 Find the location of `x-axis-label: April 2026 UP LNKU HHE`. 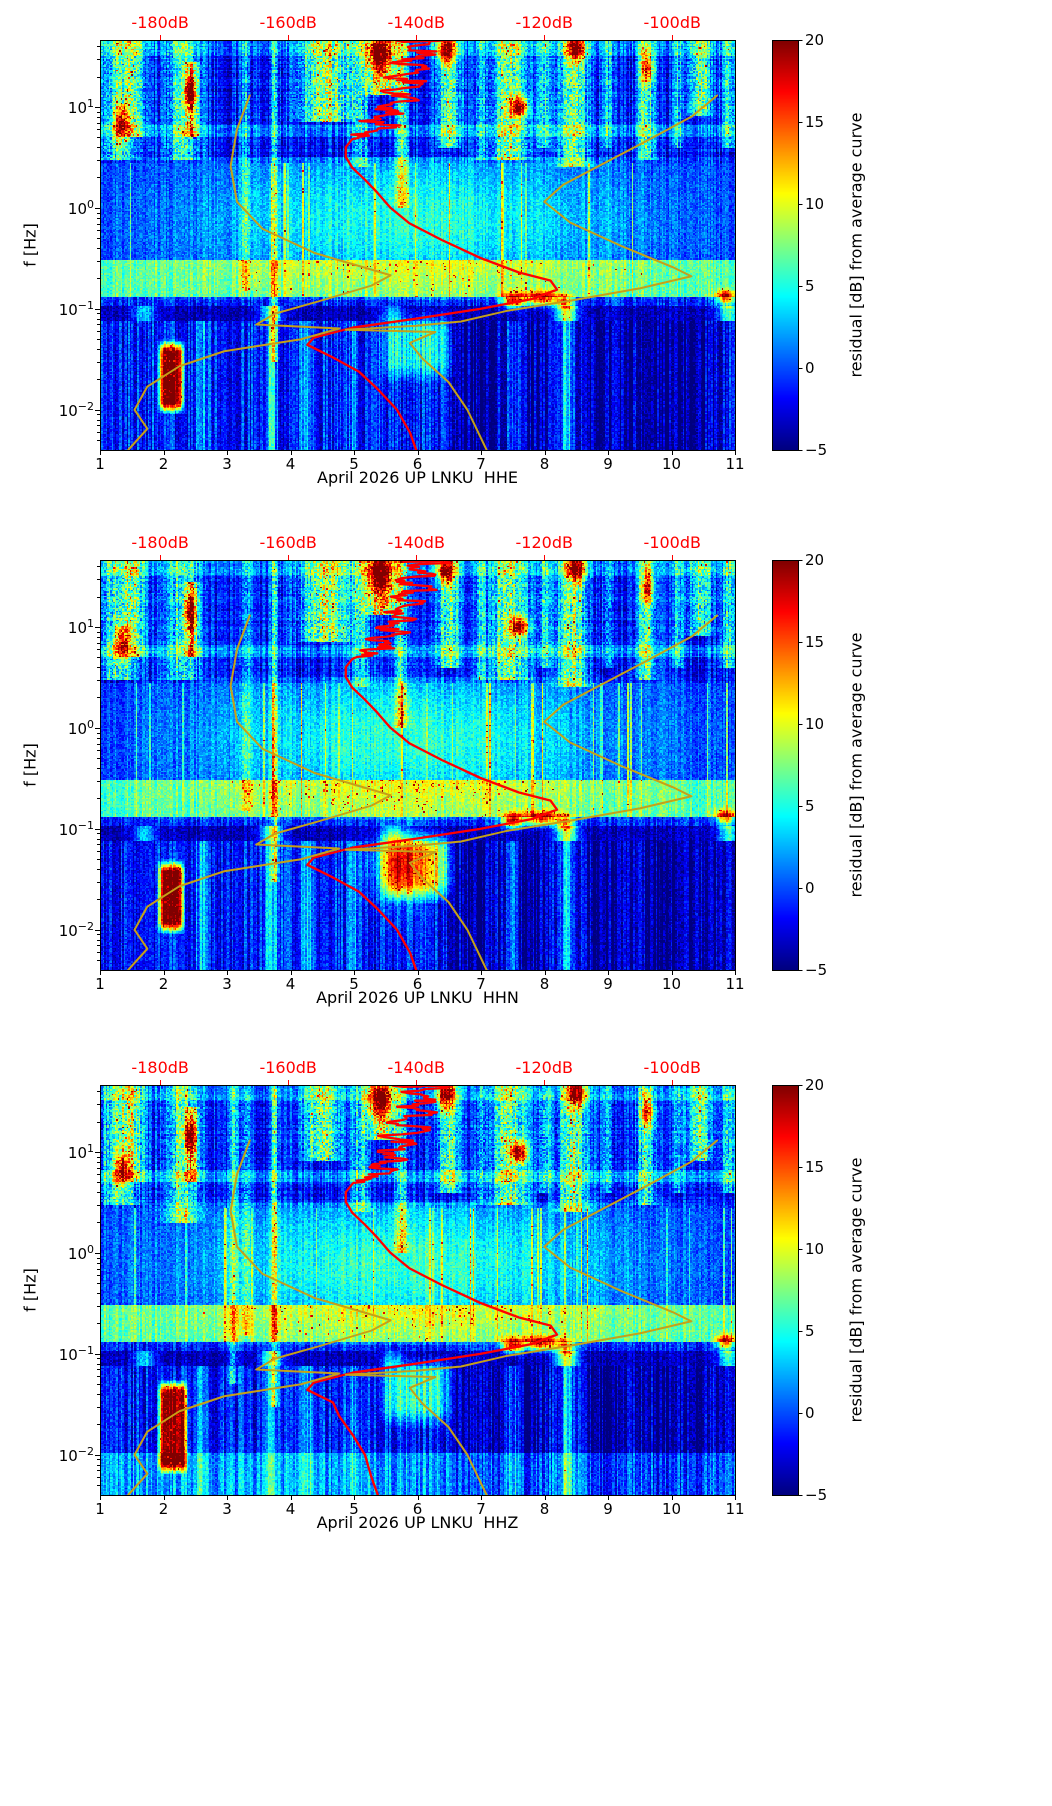

x-axis-label: April 2026 UP LNKU HHE is located at coordinates (417, 477).